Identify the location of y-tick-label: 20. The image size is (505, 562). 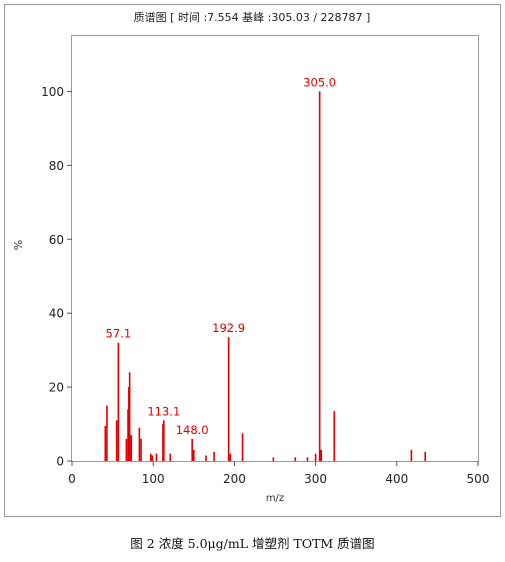
(56, 388).